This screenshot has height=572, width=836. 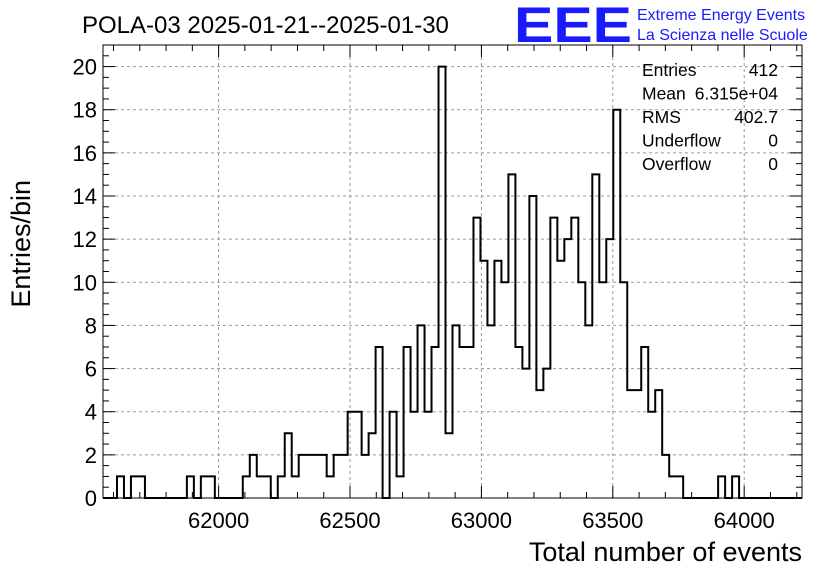 What do you see at coordinates (91, 455) in the screenshot?
I see `y-tick-label: 2` at bounding box center [91, 455].